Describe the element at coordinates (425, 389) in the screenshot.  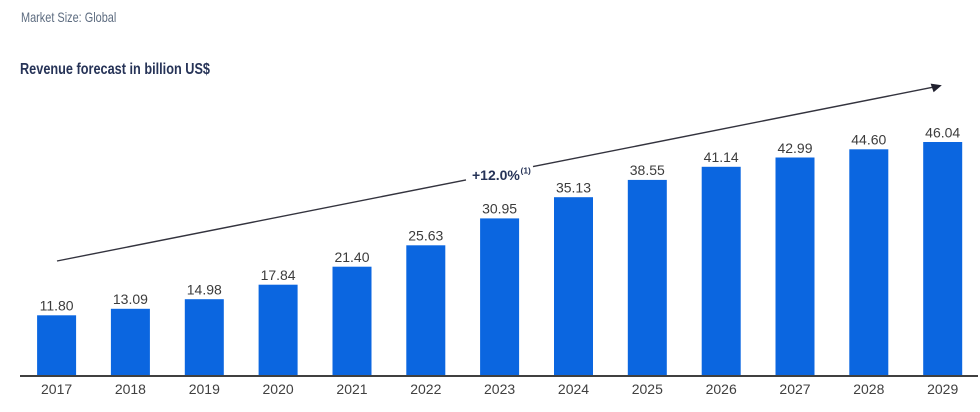
I see `svg-text: 2022` at that location.